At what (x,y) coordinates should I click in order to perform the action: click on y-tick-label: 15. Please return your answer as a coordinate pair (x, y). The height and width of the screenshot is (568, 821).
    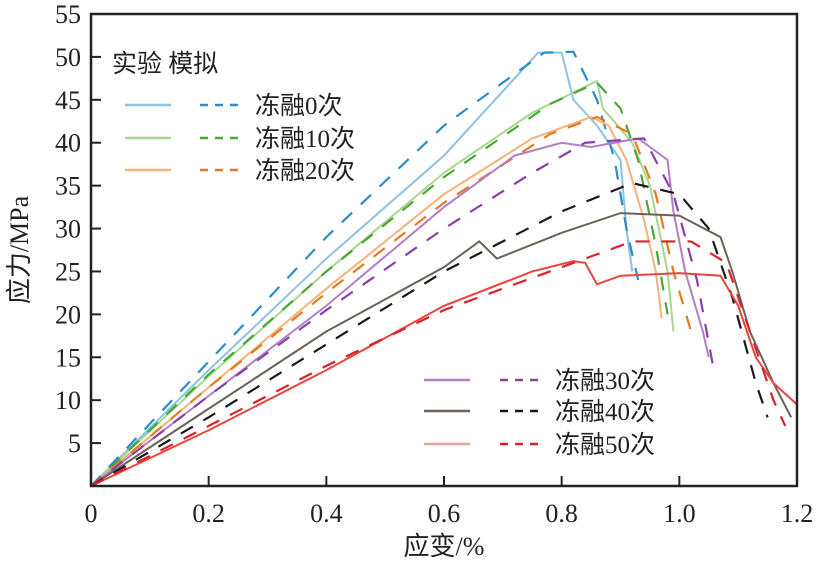
    Looking at the image, I should click on (68, 357).